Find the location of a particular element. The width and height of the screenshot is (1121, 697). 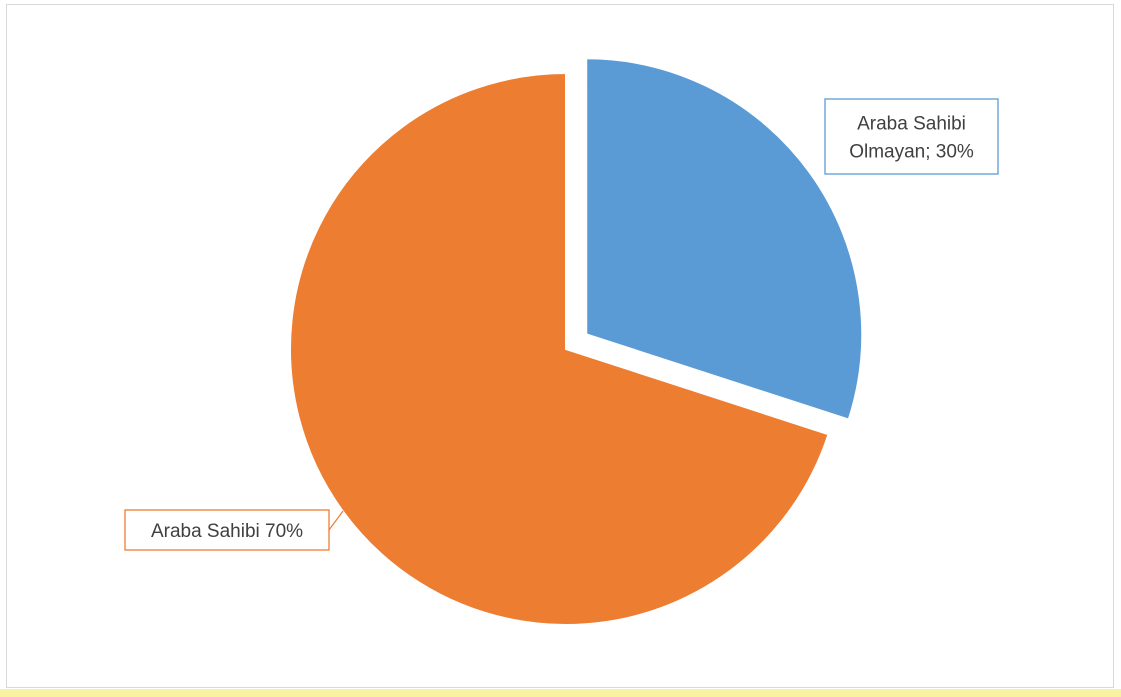

data-label-text-1-line-1: Araba Sahibi is located at coordinates (911, 124).